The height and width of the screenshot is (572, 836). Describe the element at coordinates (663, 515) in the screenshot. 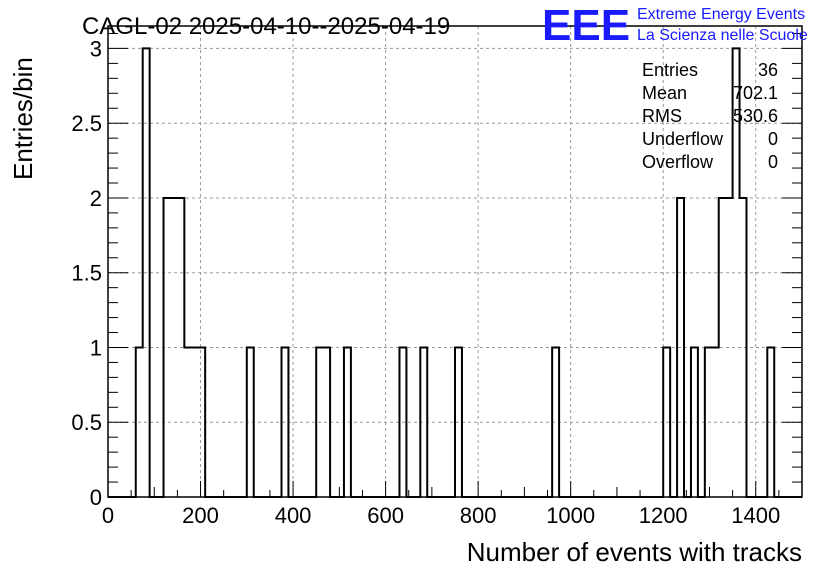

I see `x-tick-label: 1200` at that location.